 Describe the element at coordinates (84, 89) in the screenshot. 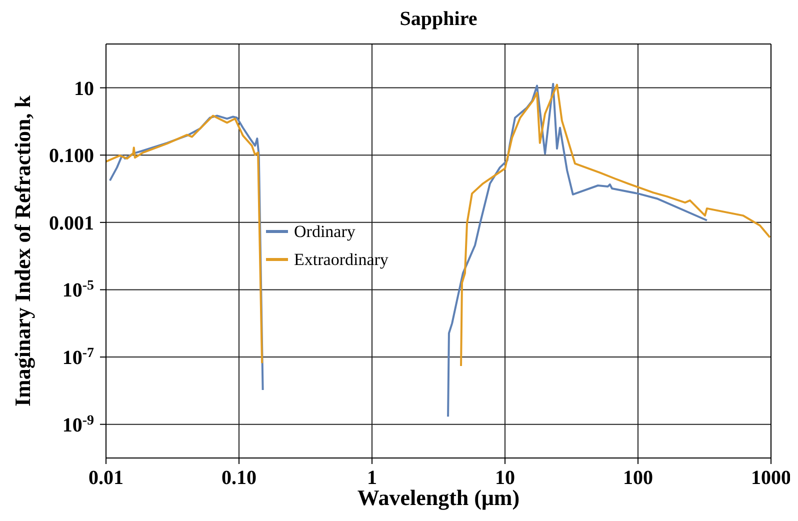

I see `y-tick-label: 10` at that location.